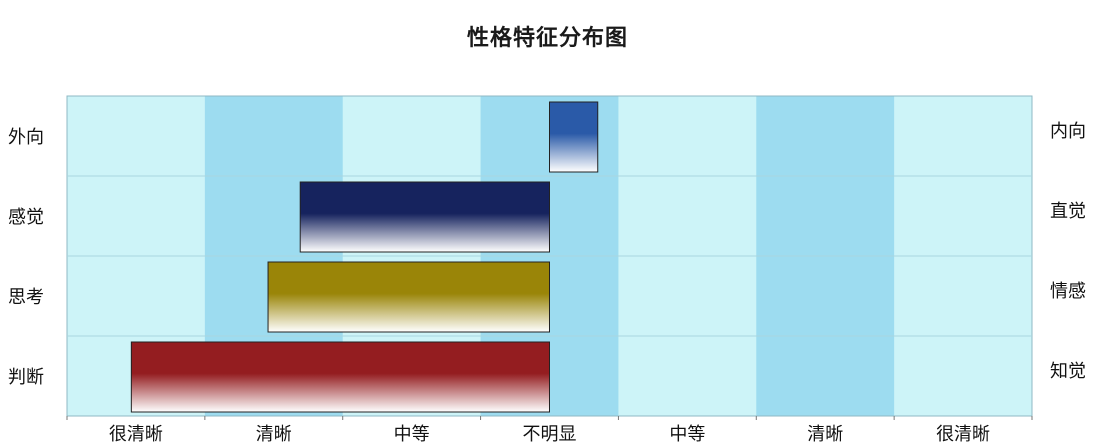 Image resolution: width=1095 pixels, height=444 pixels. Describe the element at coordinates (1068, 371) in the screenshot. I see `right-category-label: 知觉` at that location.